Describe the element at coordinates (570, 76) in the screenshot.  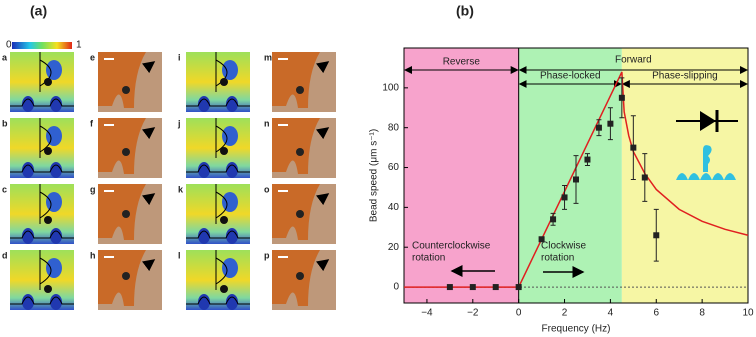
I see `region-label: Phase-locked` at that location.